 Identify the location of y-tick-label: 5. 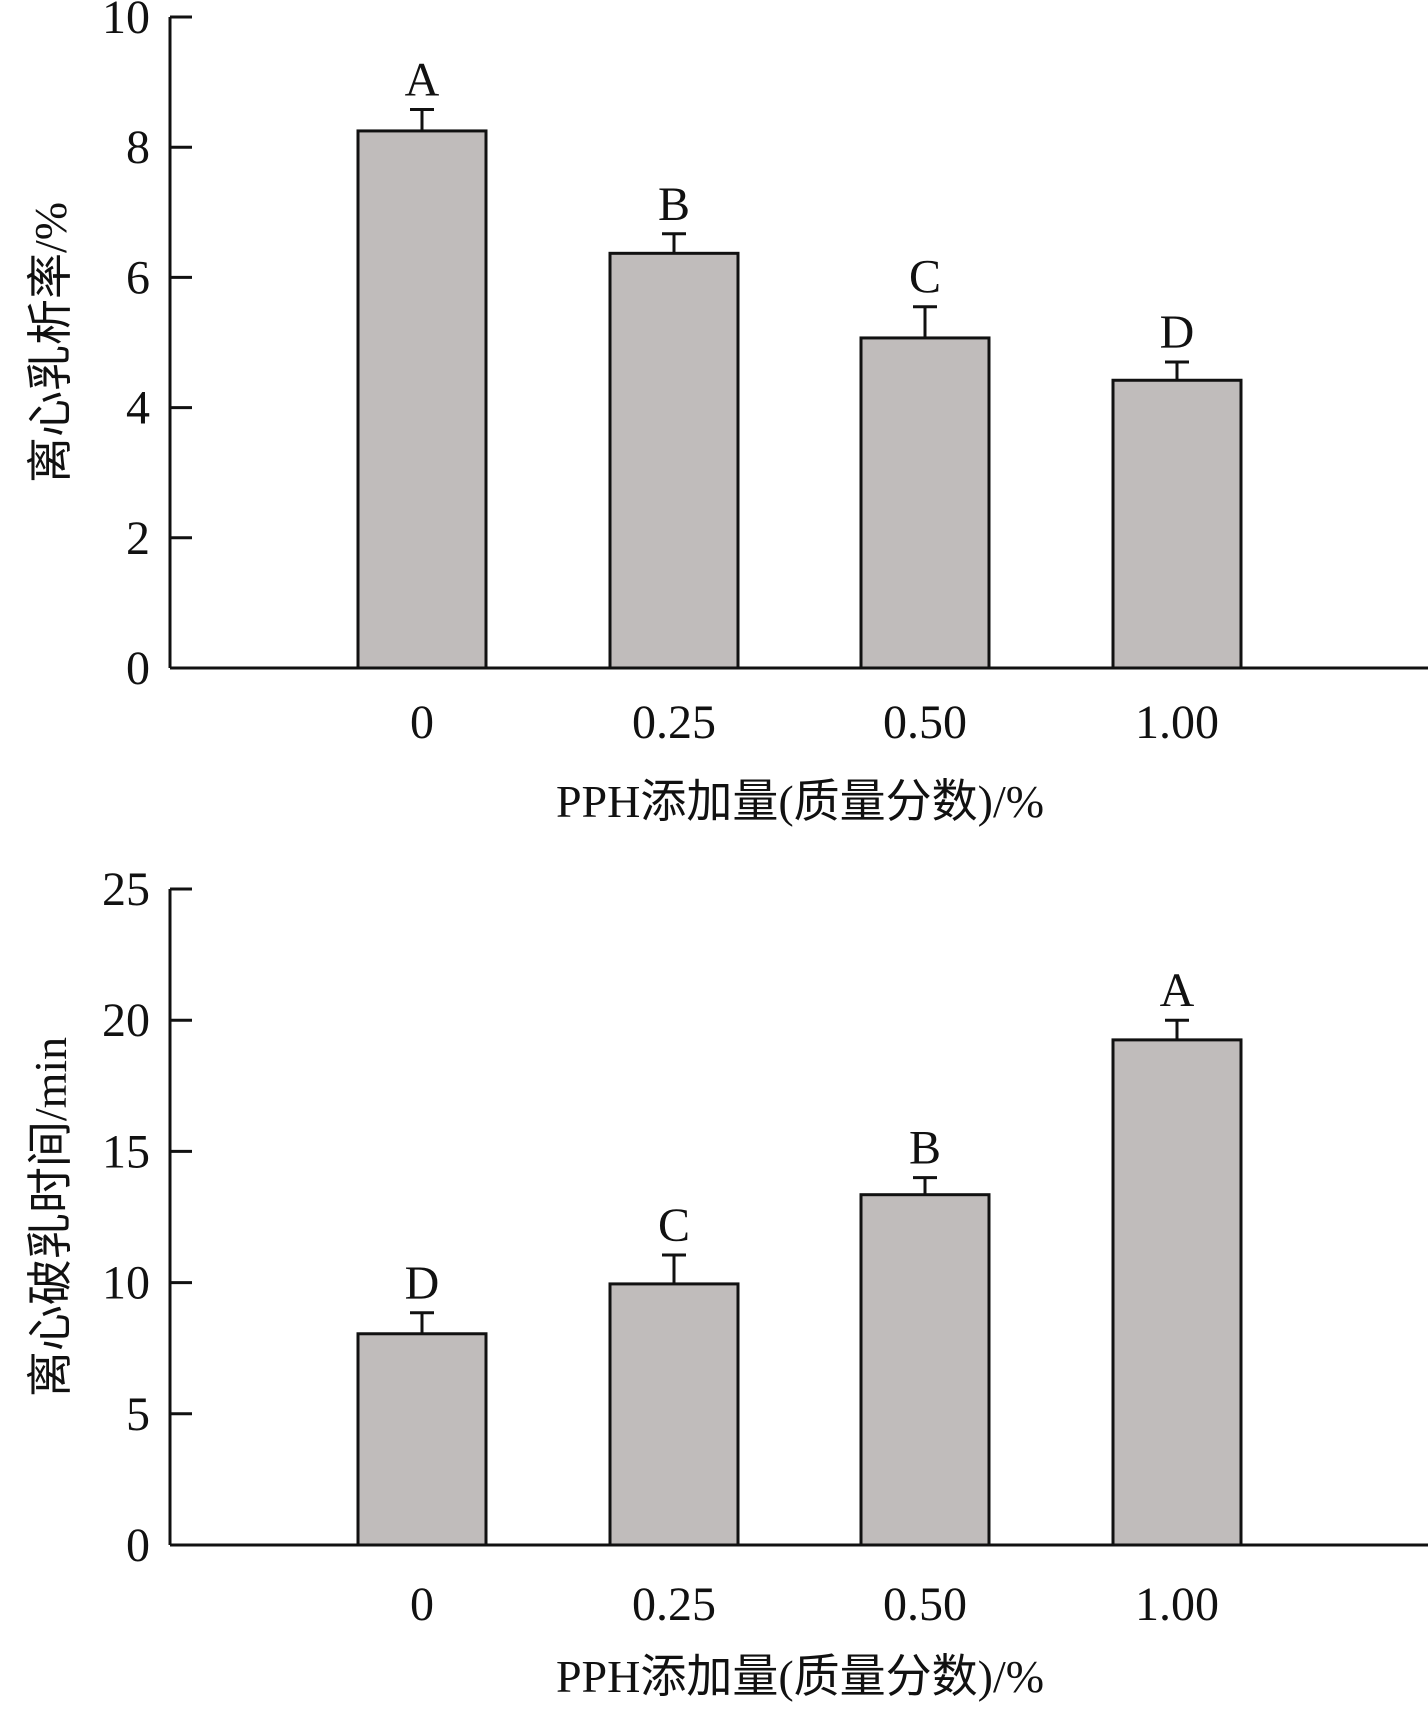
(138, 1414).